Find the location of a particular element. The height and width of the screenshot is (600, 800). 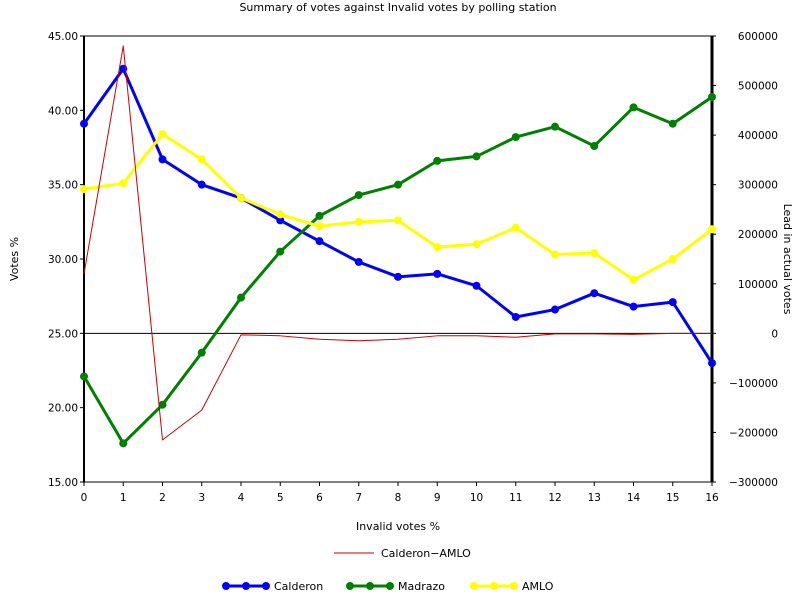

y-left-tick-label: 40.00 is located at coordinates (63, 111).